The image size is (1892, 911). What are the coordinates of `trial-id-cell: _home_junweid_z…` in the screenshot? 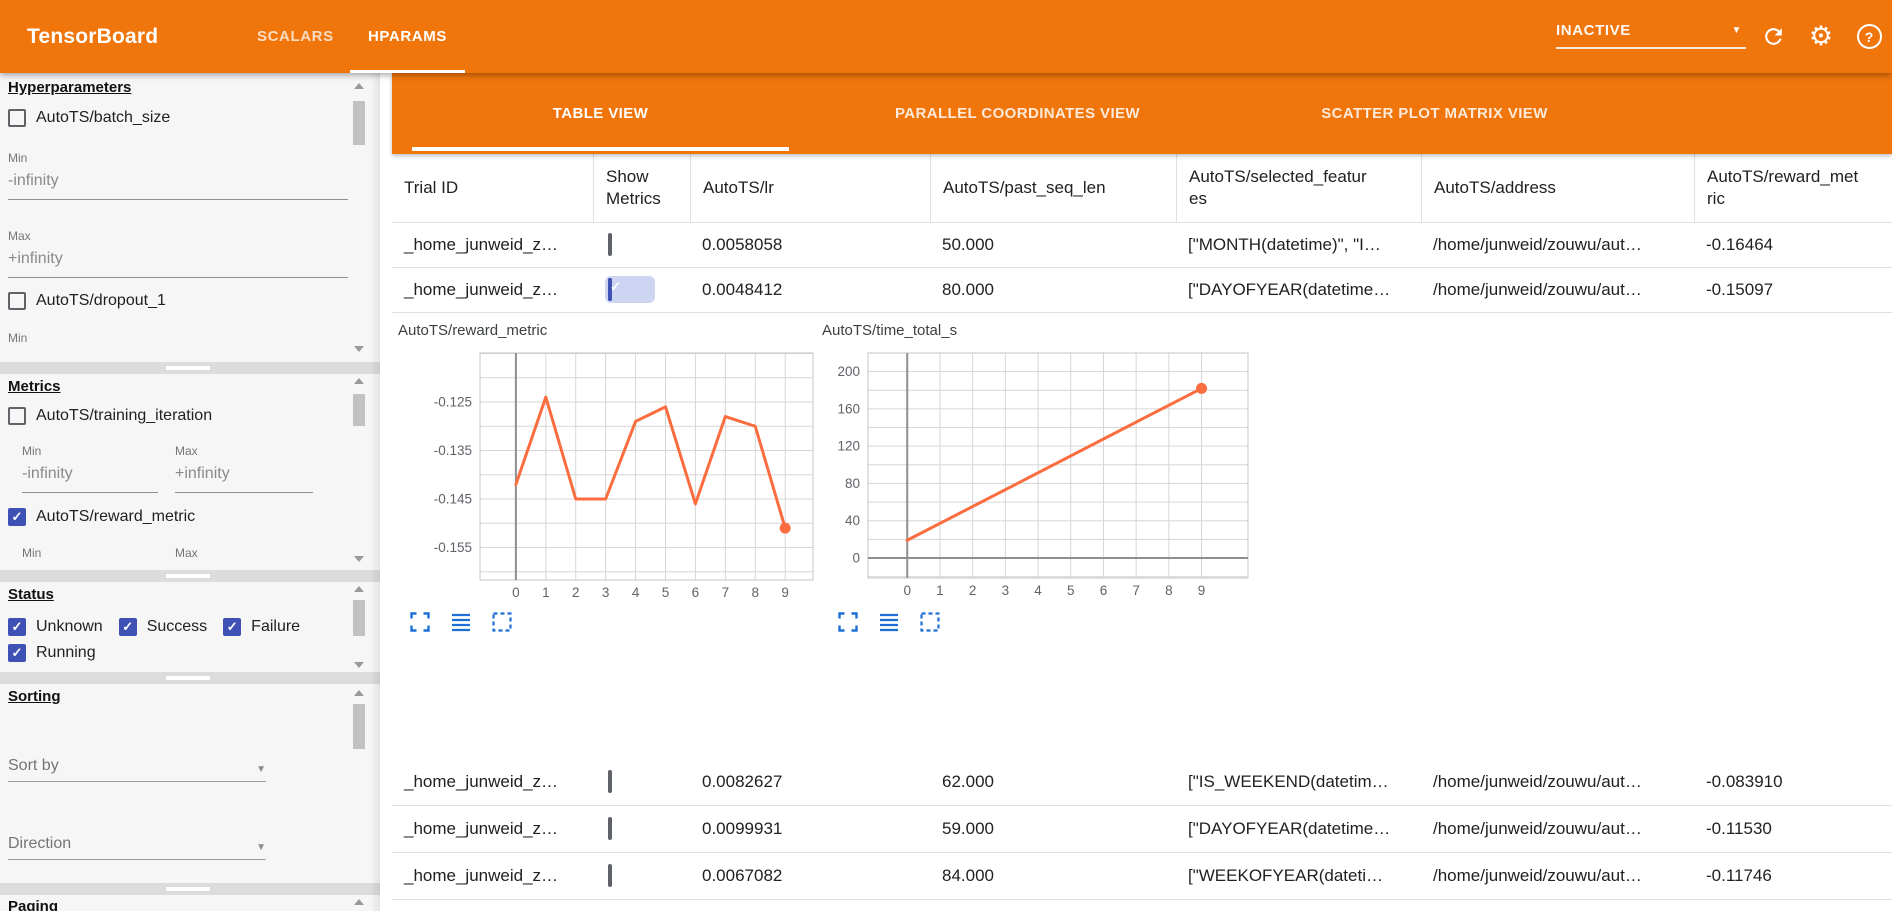 It's located at (481, 244).